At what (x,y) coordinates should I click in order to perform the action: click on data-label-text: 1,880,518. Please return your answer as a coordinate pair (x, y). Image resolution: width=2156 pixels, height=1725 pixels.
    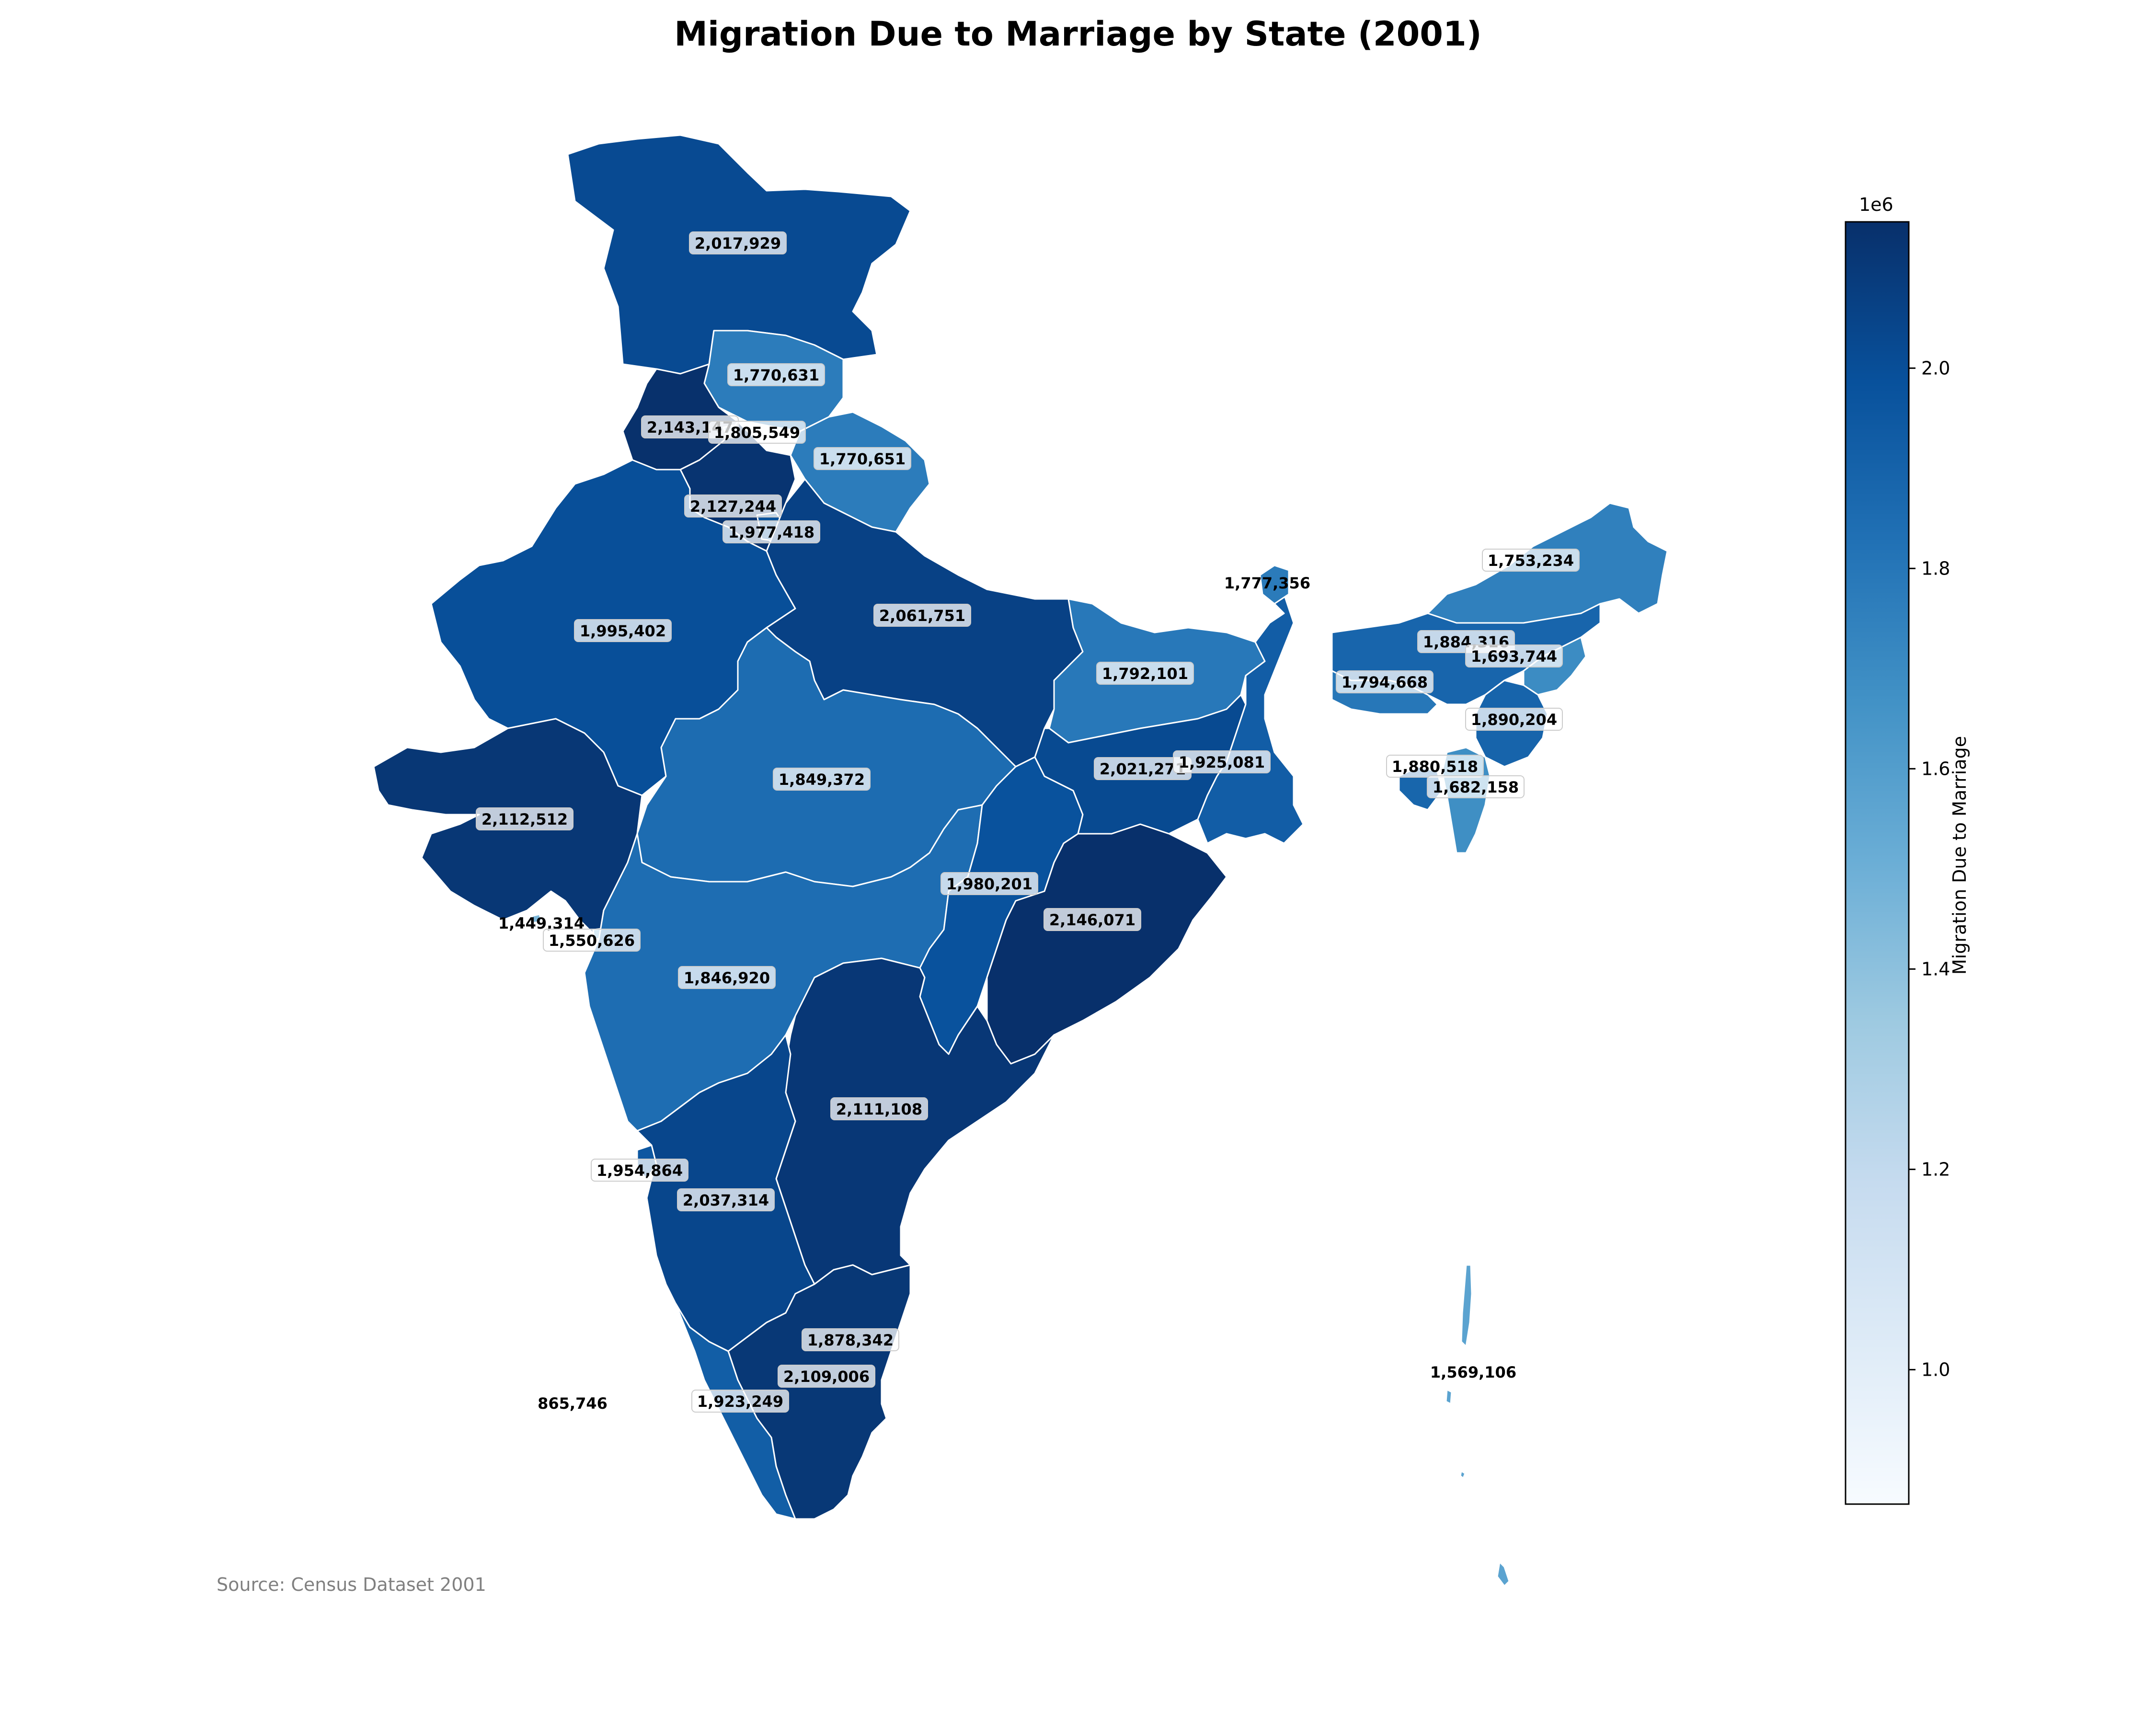
    Looking at the image, I should click on (1435, 767).